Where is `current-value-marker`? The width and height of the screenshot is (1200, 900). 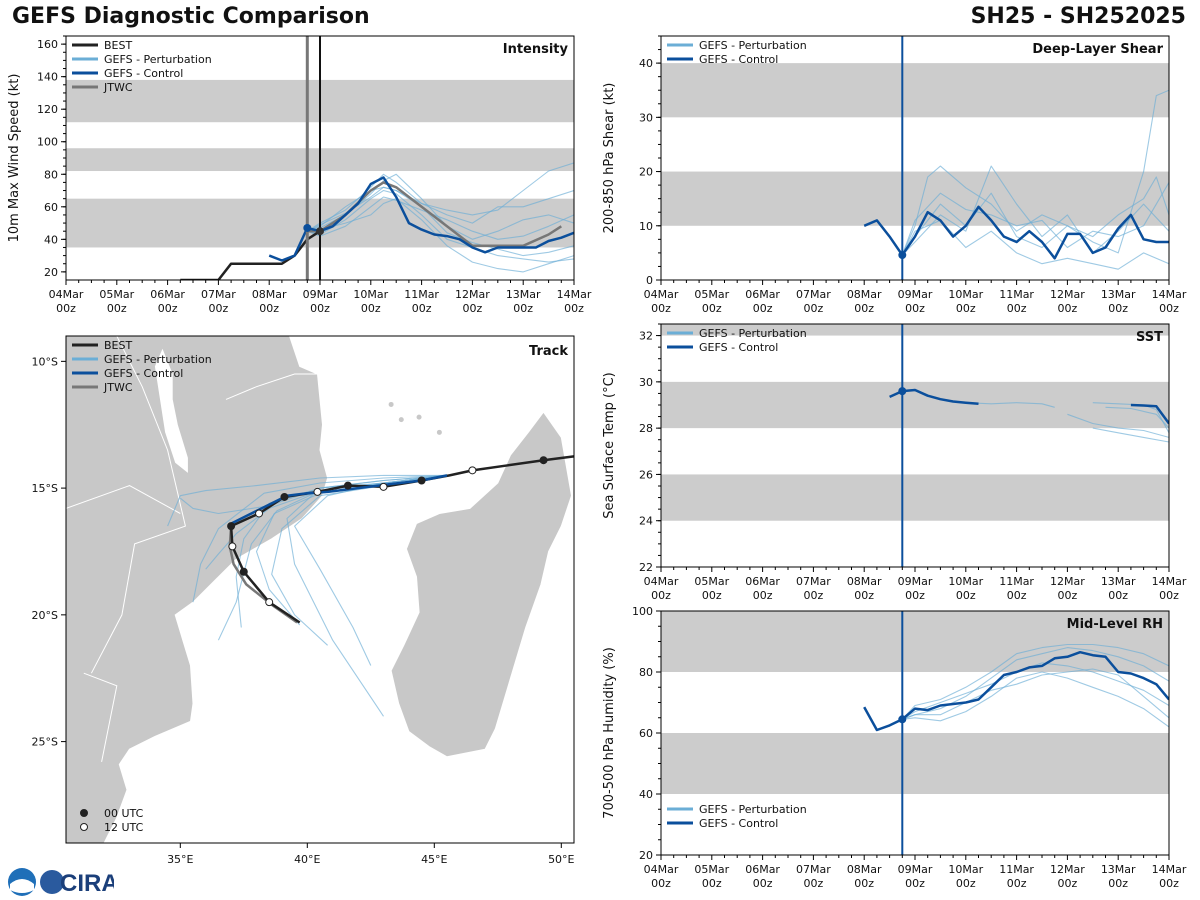 current-value-marker is located at coordinates (902, 719).